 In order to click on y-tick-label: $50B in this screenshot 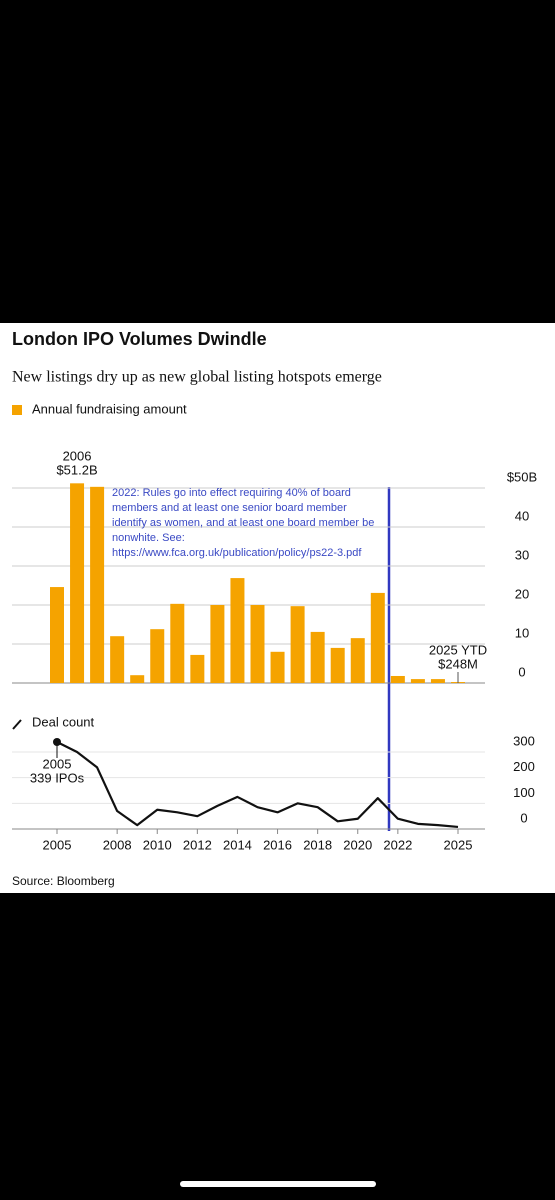, I will do `click(522, 476)`.